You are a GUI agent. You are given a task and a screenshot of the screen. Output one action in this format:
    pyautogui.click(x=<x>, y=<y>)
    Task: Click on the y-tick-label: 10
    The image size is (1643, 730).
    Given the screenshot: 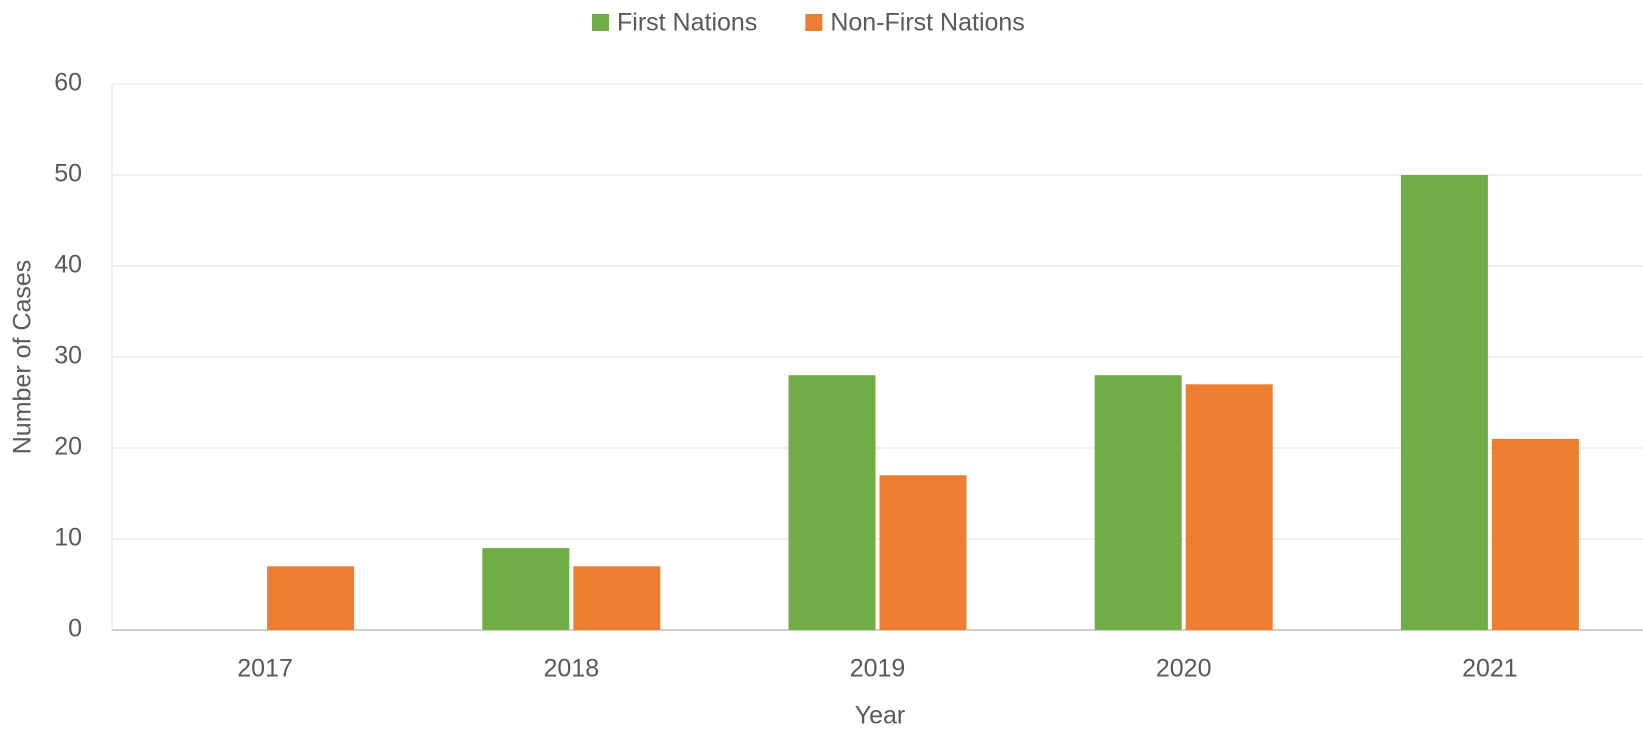 What is the action you would take?
    pyautogui.click(x=68, y=538)
    